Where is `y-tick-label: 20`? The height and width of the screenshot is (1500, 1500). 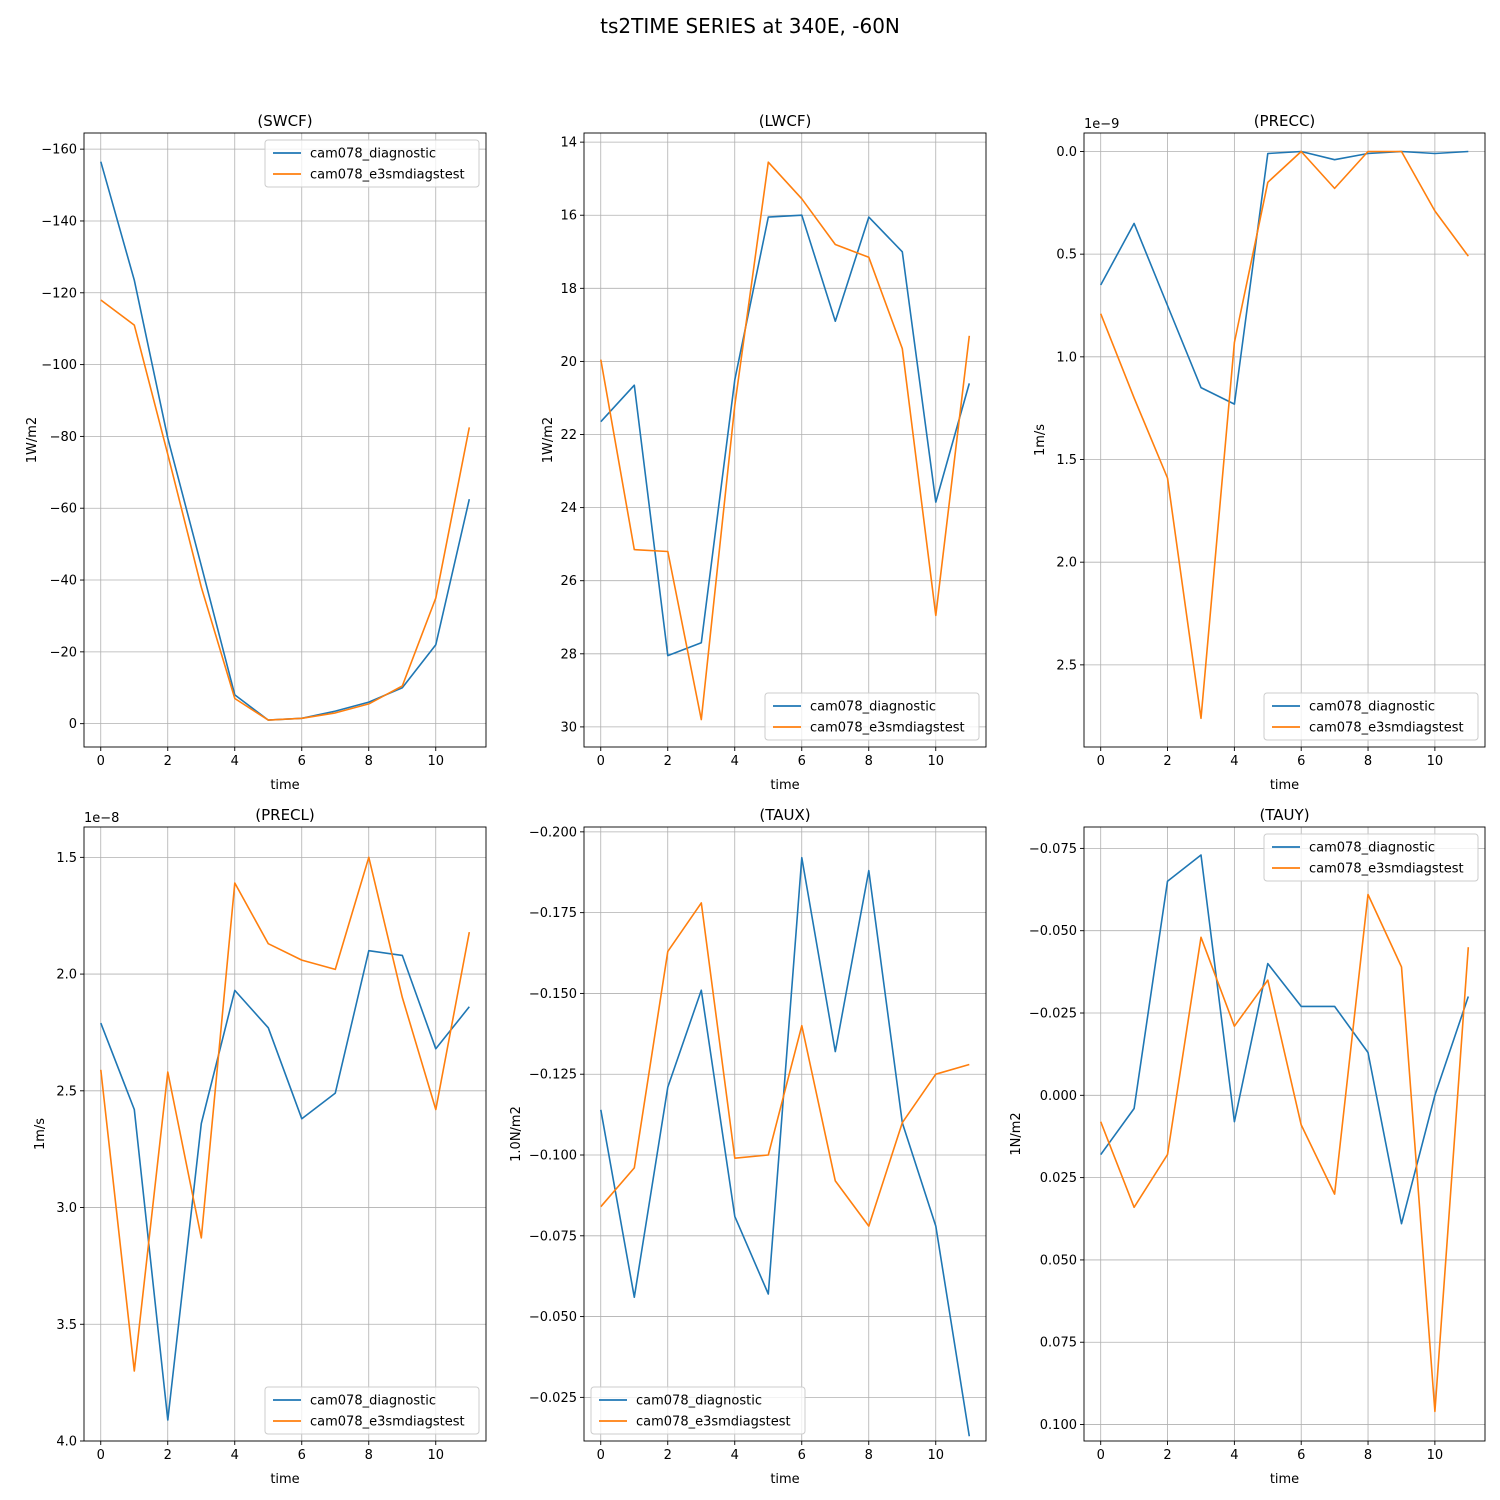 y-tick-label: 20 is located at coordinates (568, 362).